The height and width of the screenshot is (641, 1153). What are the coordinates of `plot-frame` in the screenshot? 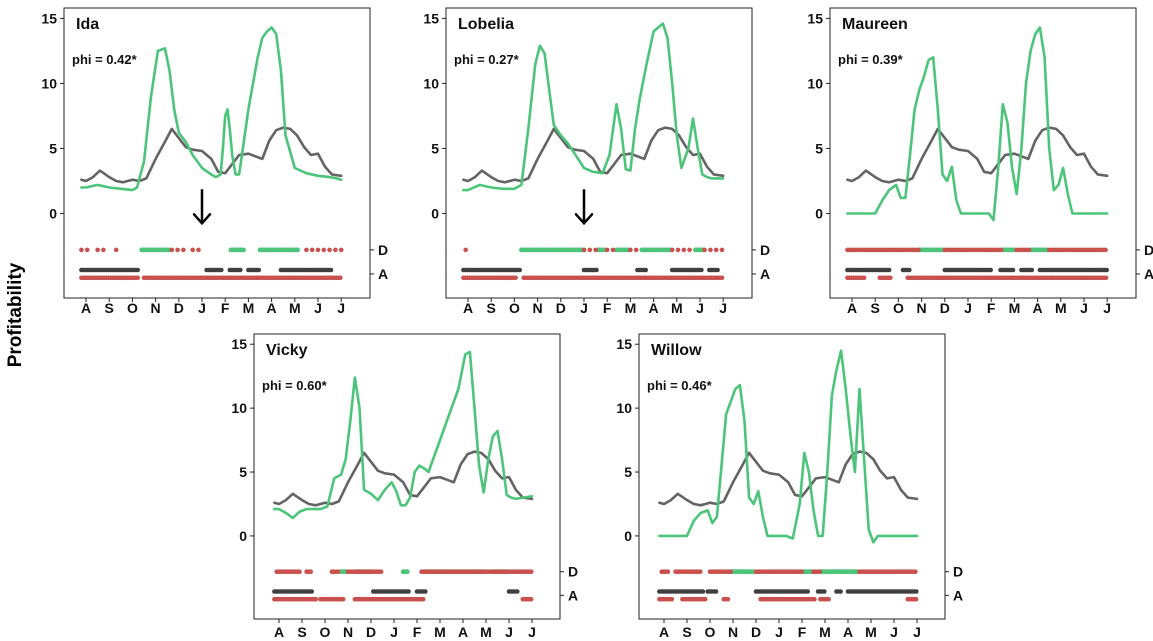 It's located at (217, 153).